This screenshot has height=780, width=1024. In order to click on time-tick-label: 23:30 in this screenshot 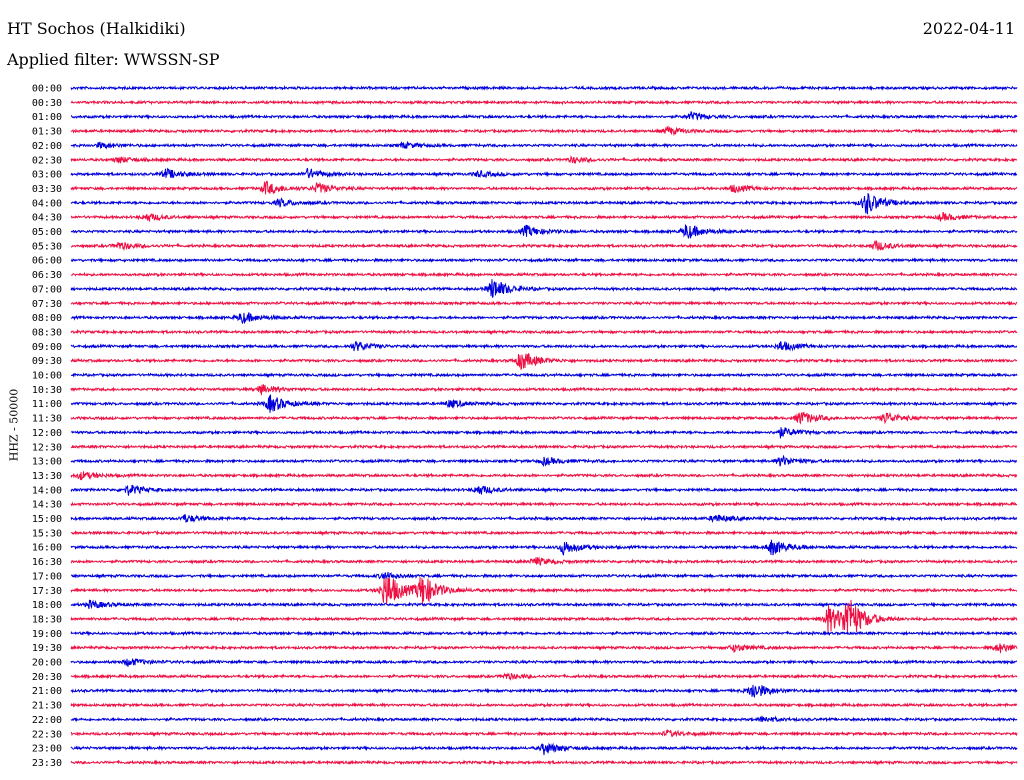, I will do `click(47, 763)`.